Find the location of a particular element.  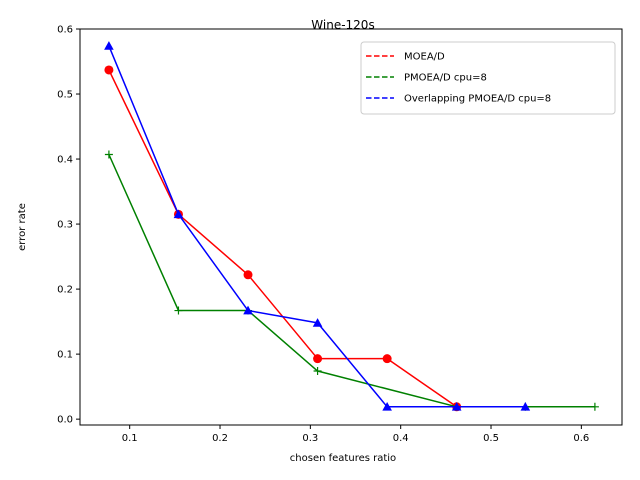

y-tick-label: 0.6 is located at coordinates (65, 30).